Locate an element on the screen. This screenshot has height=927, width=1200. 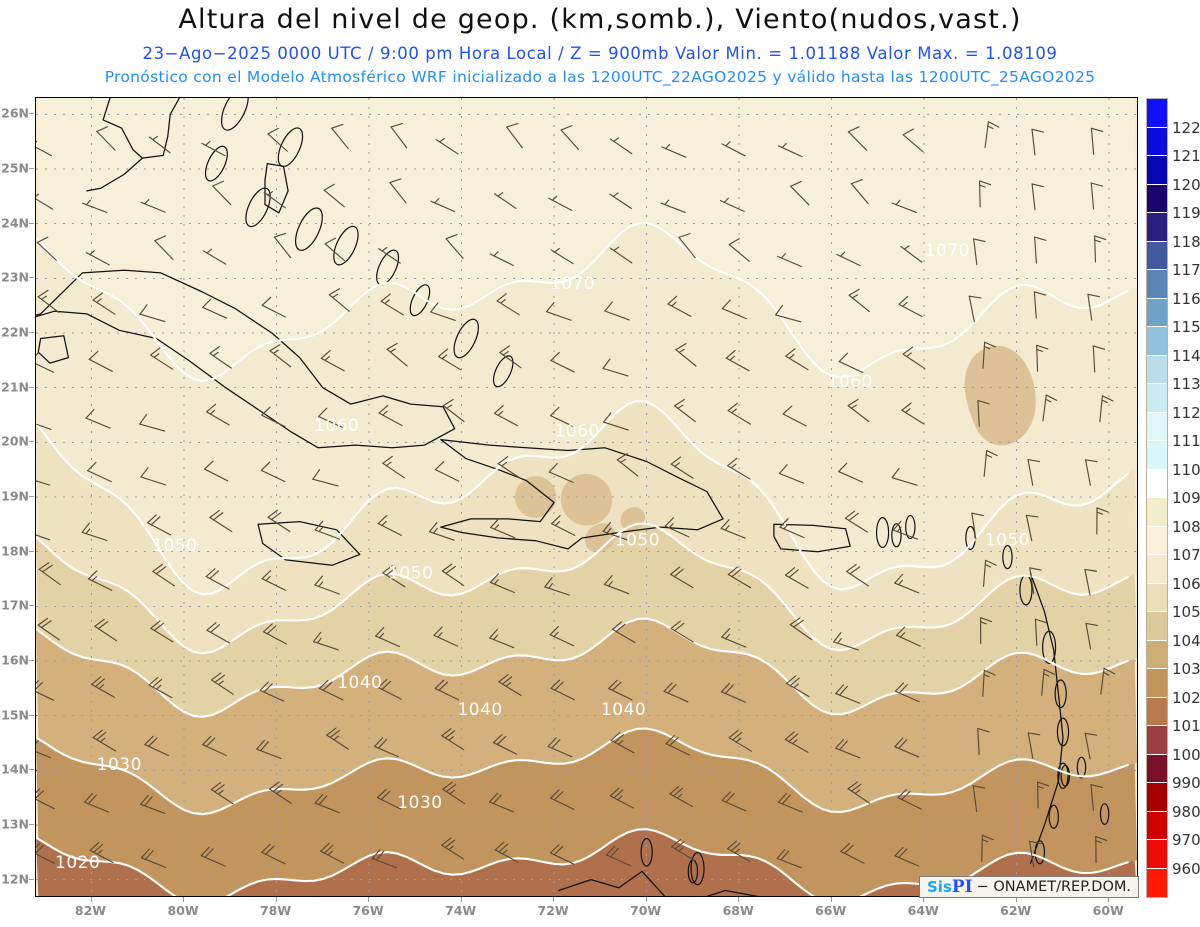
lat-tick-label: 24N is located at coordinates (15, 223).